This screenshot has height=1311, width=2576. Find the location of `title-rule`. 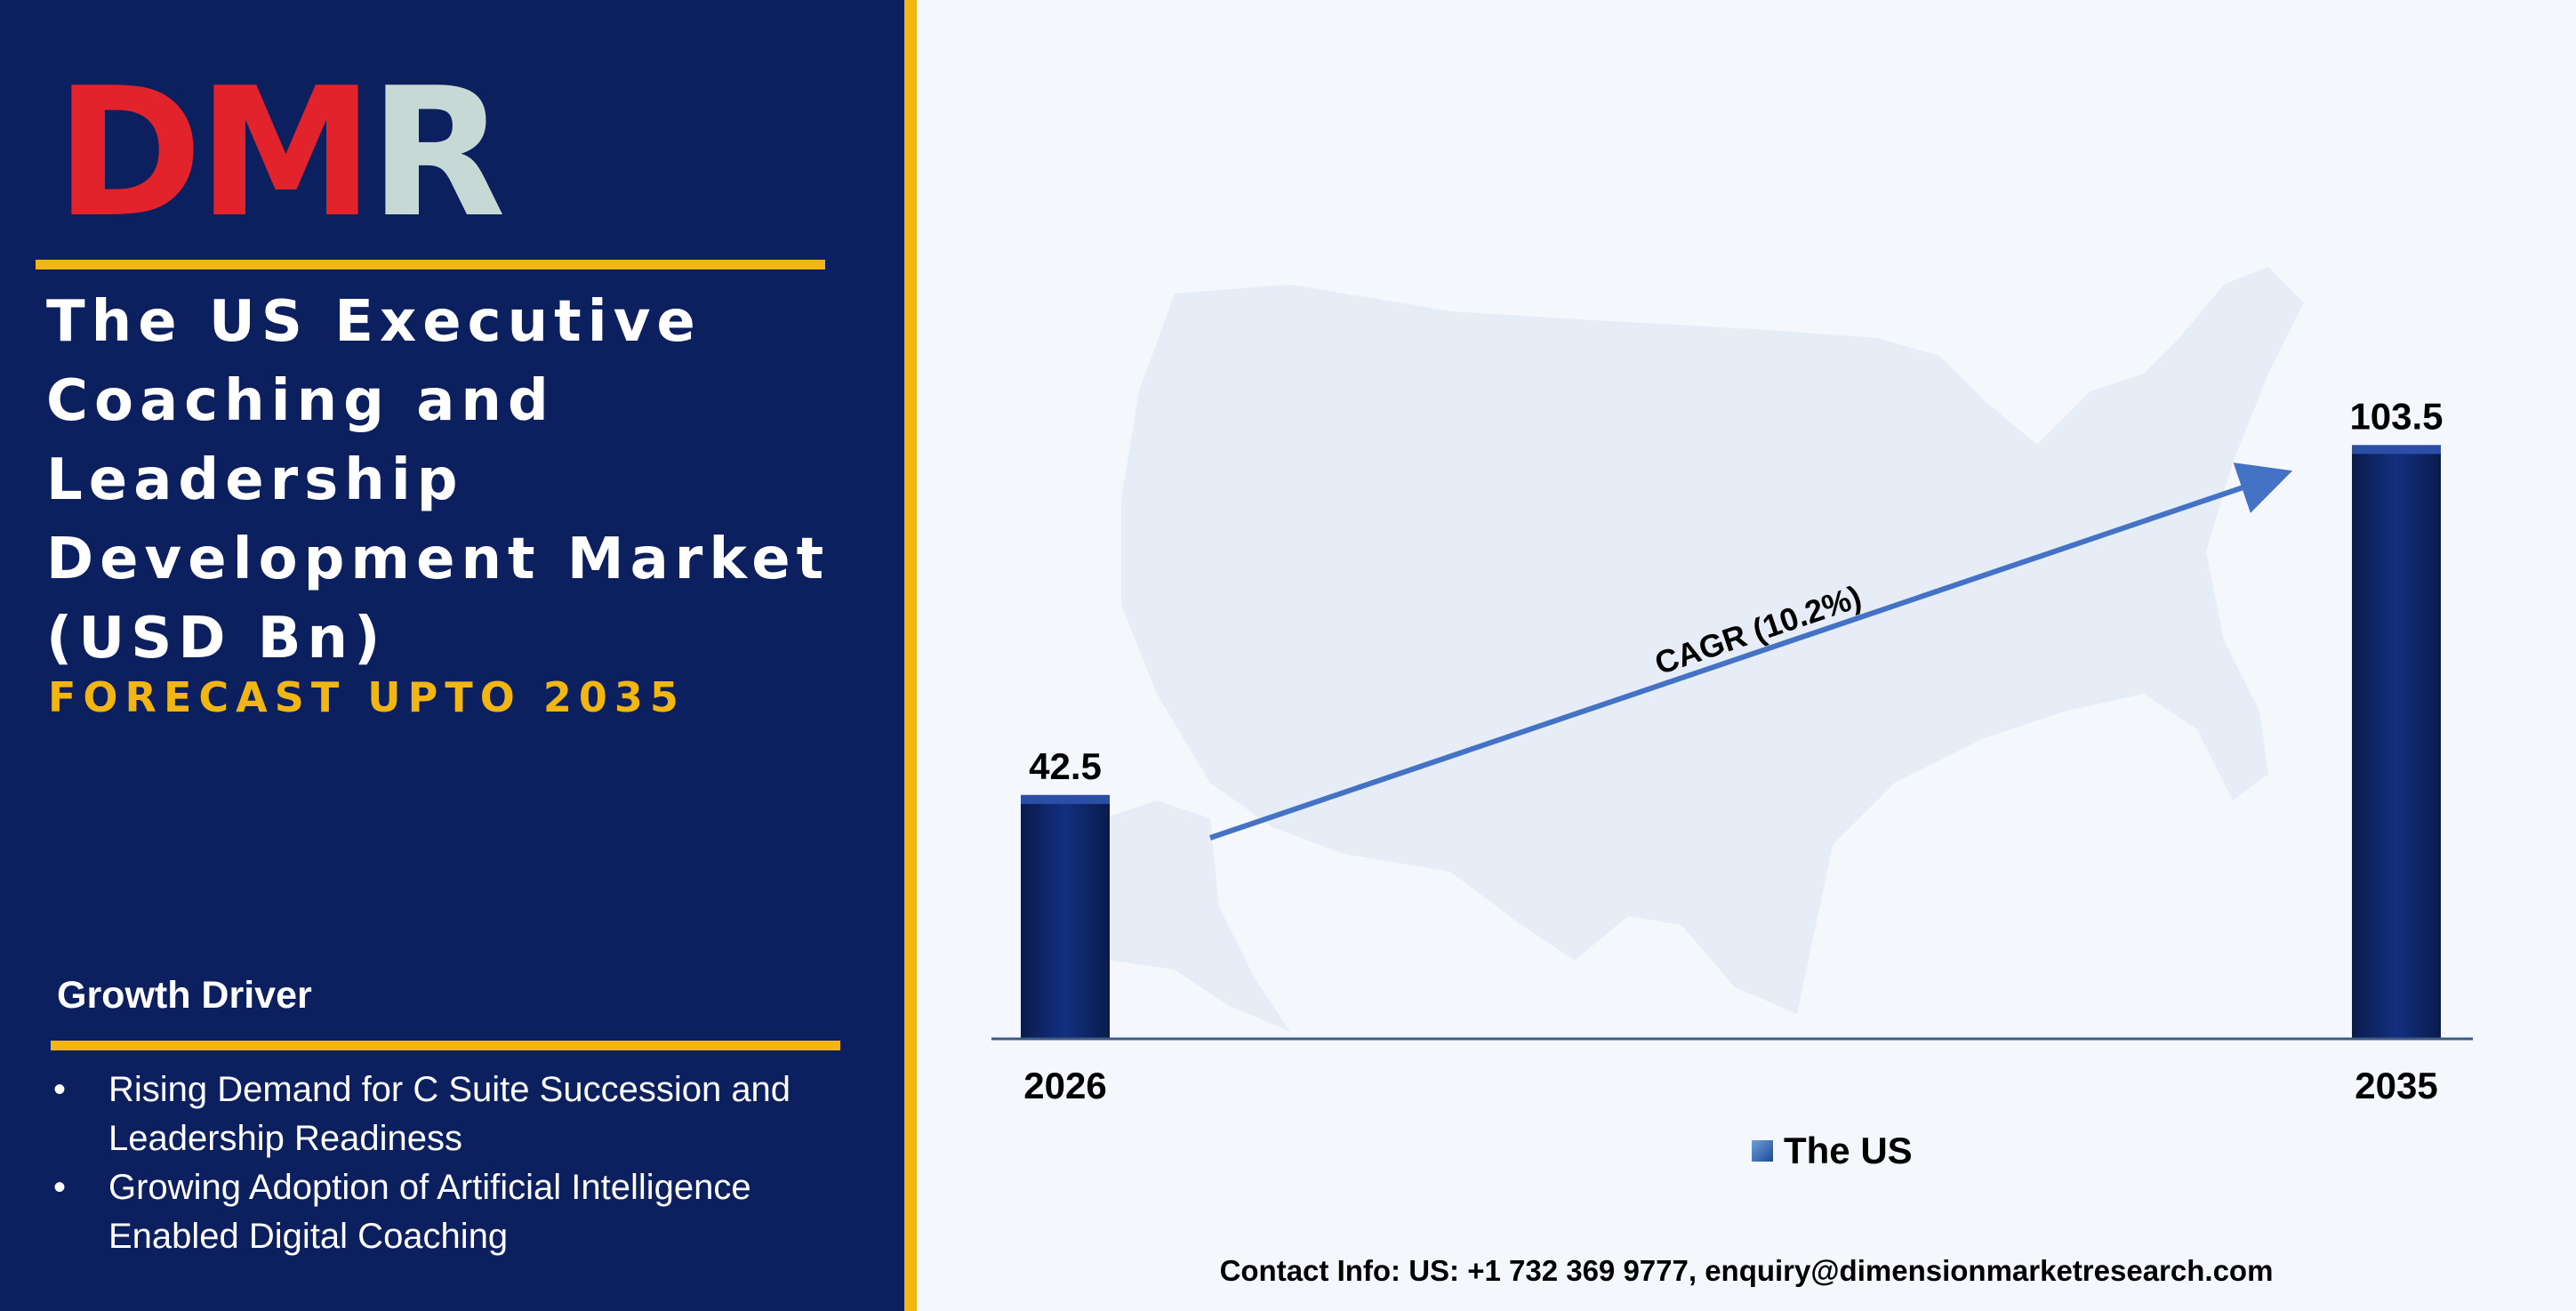

title-rule is located at coordinates (430, 264).